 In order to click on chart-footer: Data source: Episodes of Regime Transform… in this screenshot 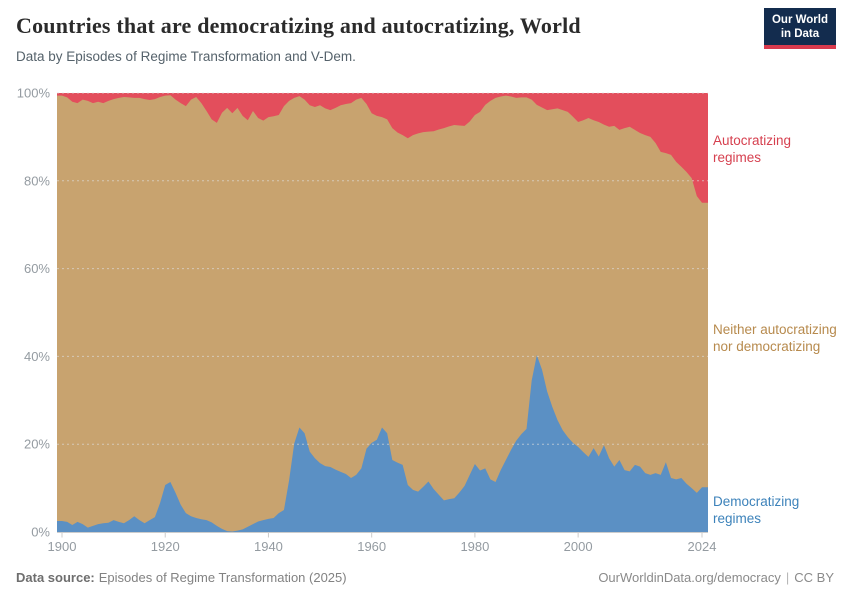, I will do `click(425, 577)`.